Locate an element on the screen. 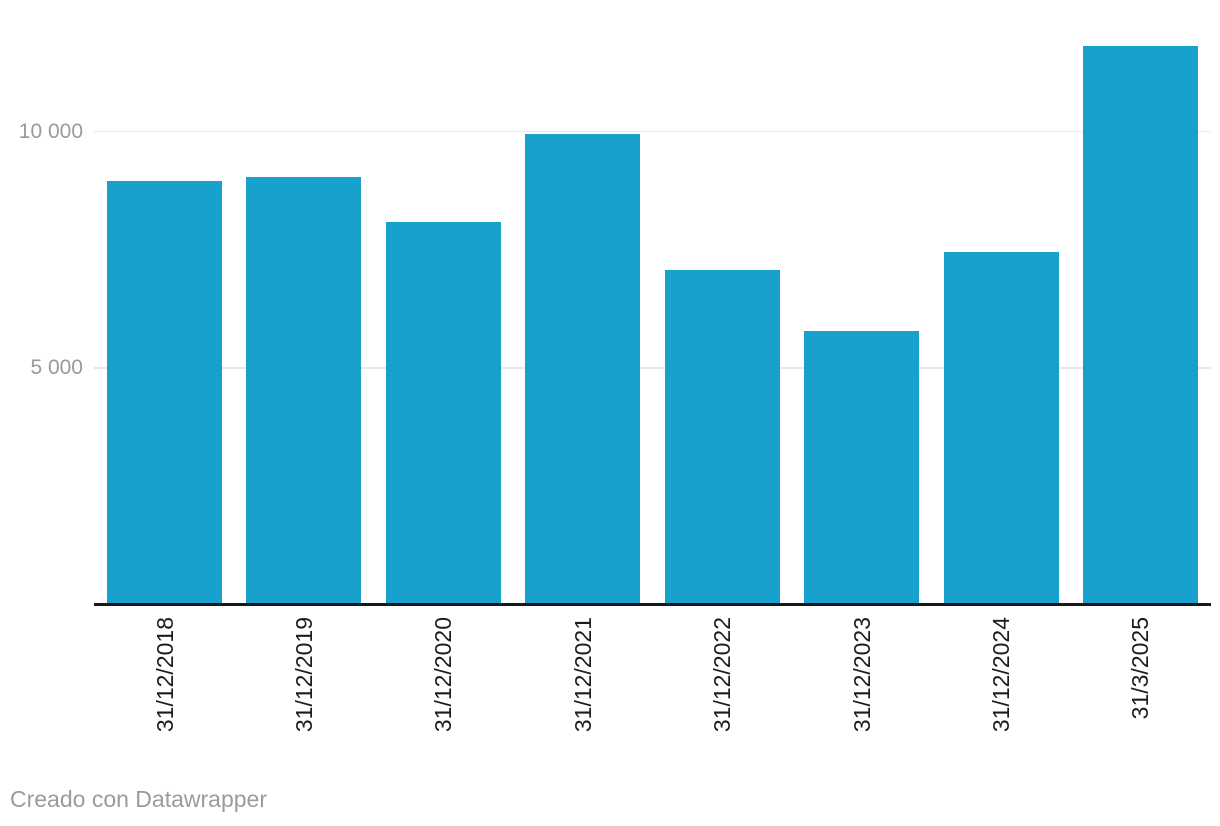  x-tick-label: 31/12/2020 is located at coordinates (443, 675).